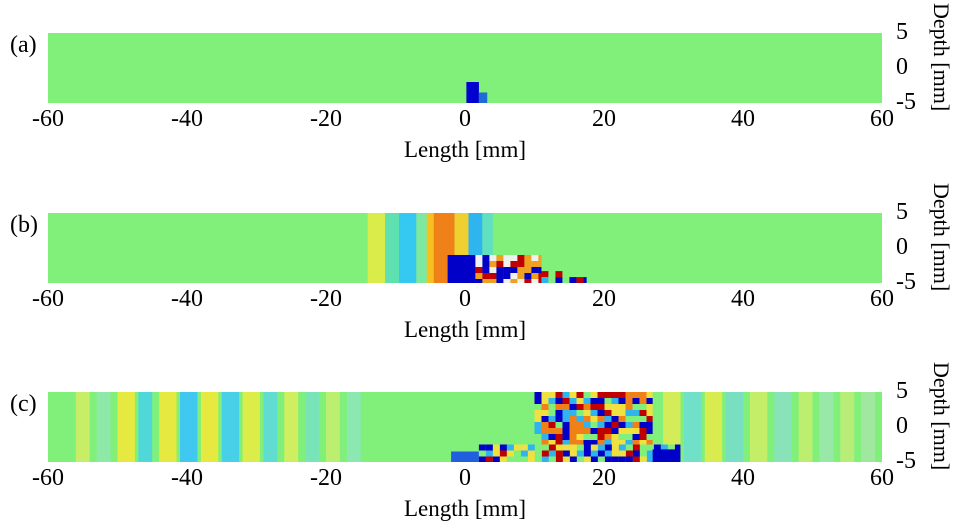 The image size is (958, 531). I want to click on x-tick-label: 0, so click(465, 299).